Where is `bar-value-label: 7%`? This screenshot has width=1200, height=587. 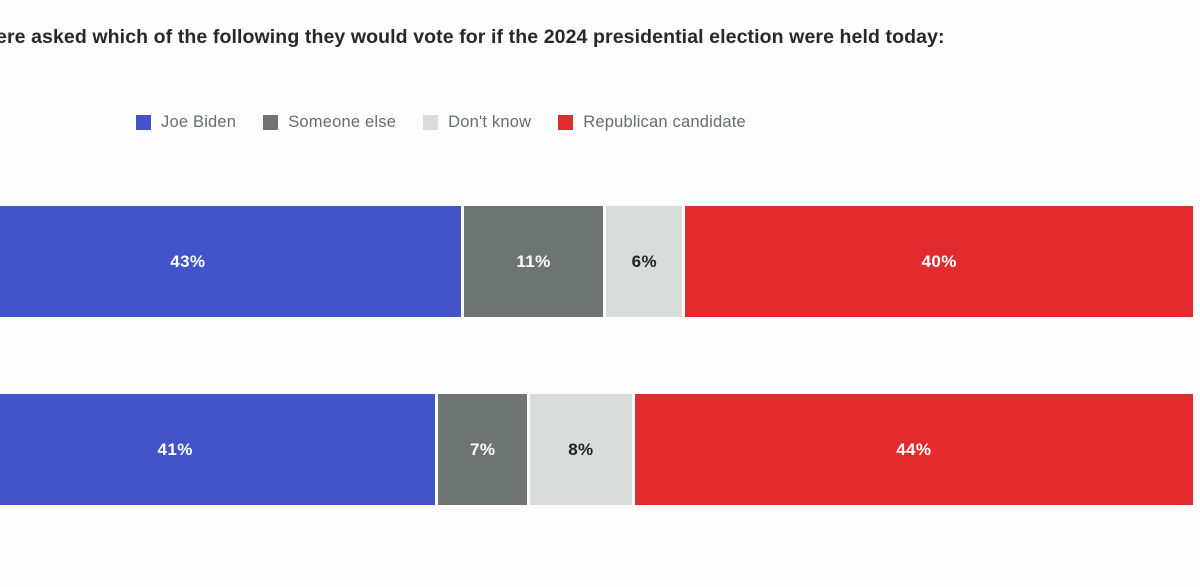
bar-value-label: 7% is located at coordinates (483, 449).